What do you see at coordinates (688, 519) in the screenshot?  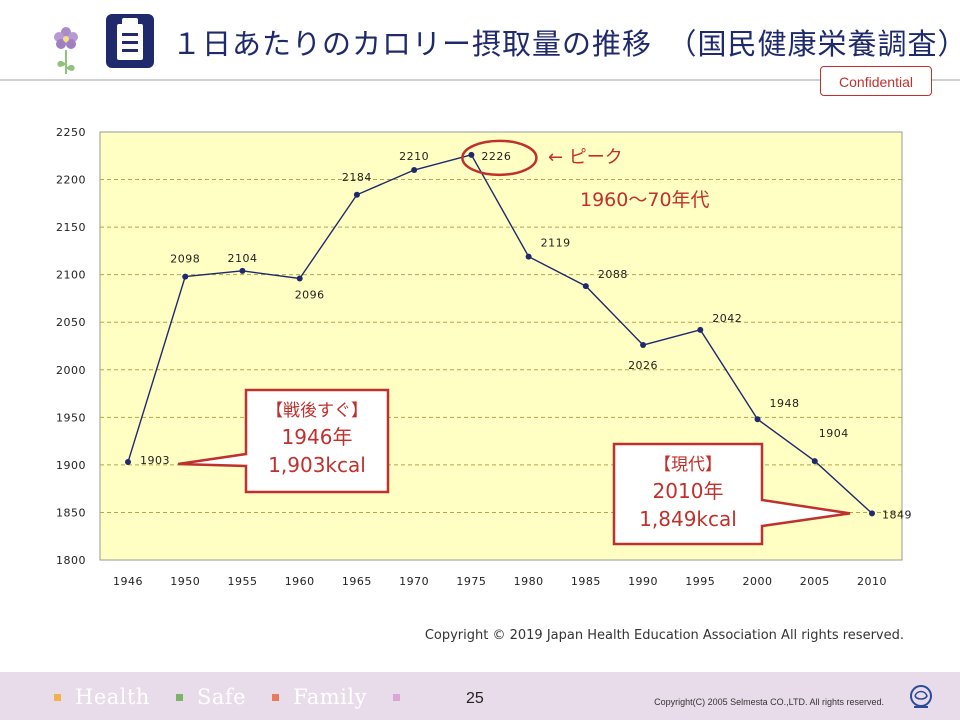 I see `present-callout-line: 1,849kcal` at bounding box center [688, 519].